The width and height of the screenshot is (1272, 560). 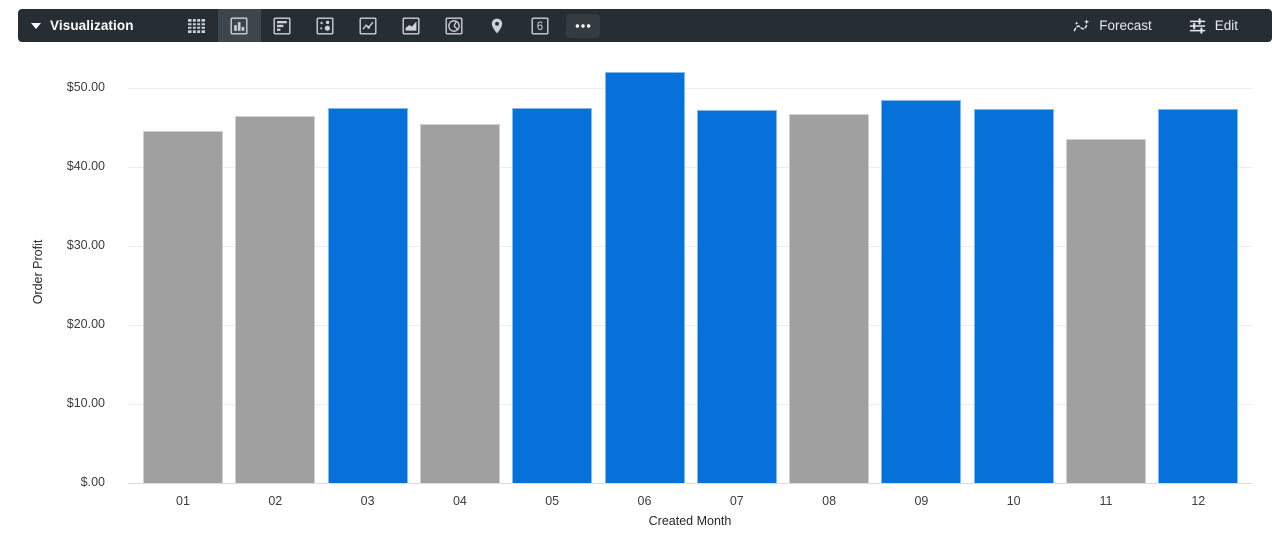 I want to click on single-value-icon: 6, so click(x=540, y=26).